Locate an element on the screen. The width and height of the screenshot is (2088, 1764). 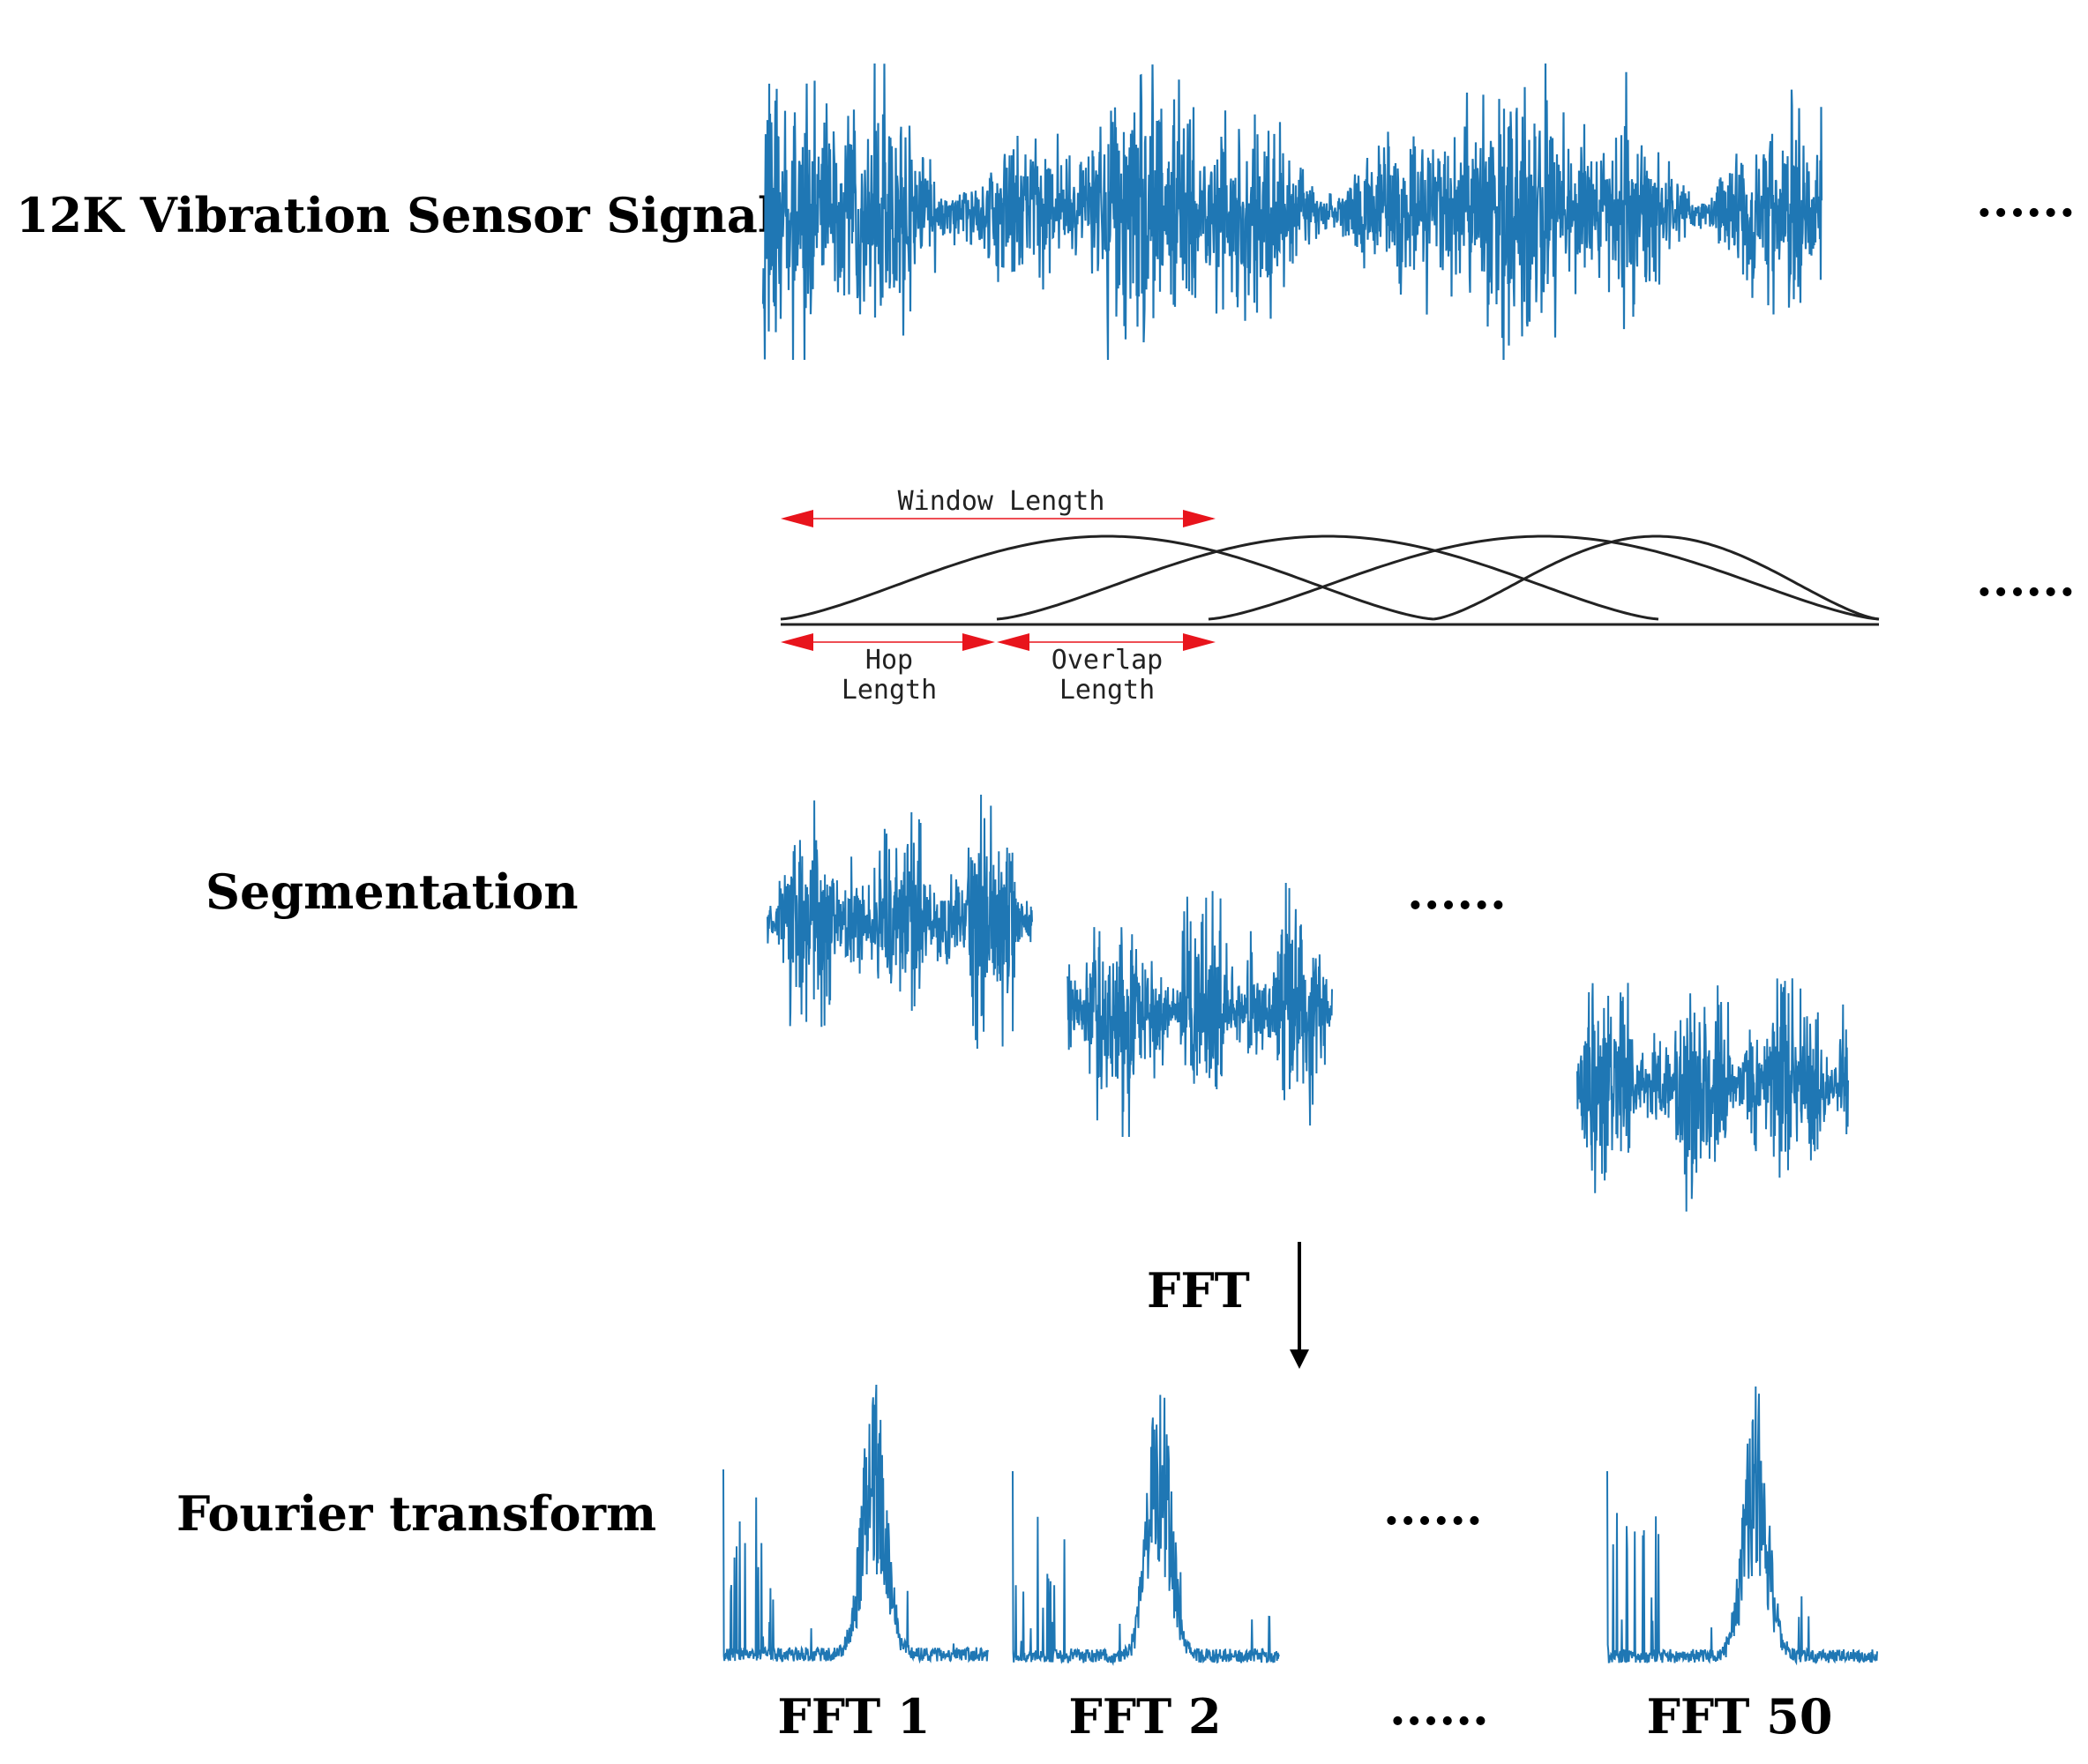
overlap-label: Overlap is located at coordinates (1107, 660).